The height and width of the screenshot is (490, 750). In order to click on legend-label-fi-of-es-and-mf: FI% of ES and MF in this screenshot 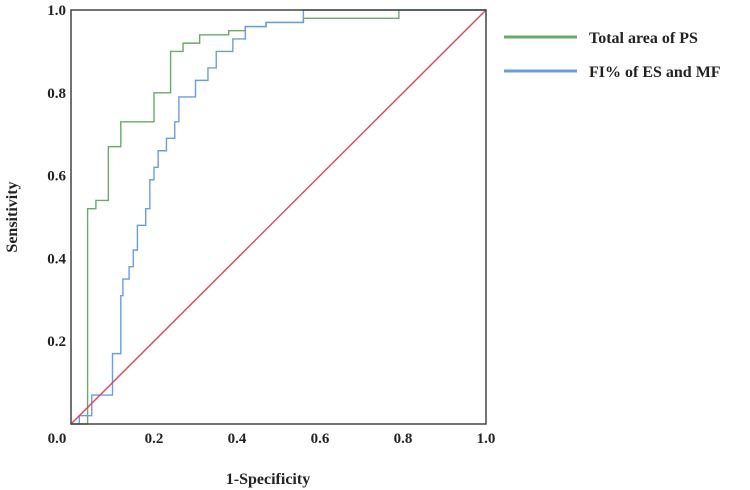, I will do `click(655, 72)`.